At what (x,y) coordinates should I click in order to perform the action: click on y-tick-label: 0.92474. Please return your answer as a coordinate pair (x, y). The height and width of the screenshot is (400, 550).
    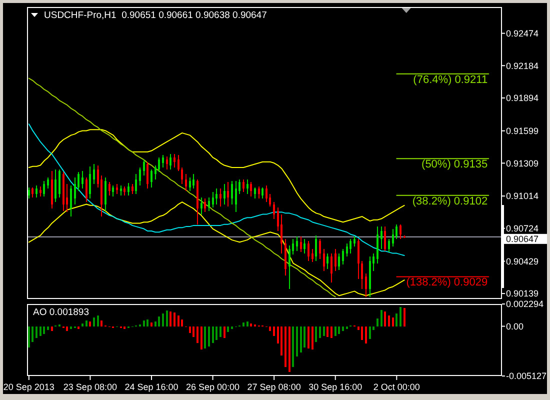
    Looking at the image, I should click on (522, 33).